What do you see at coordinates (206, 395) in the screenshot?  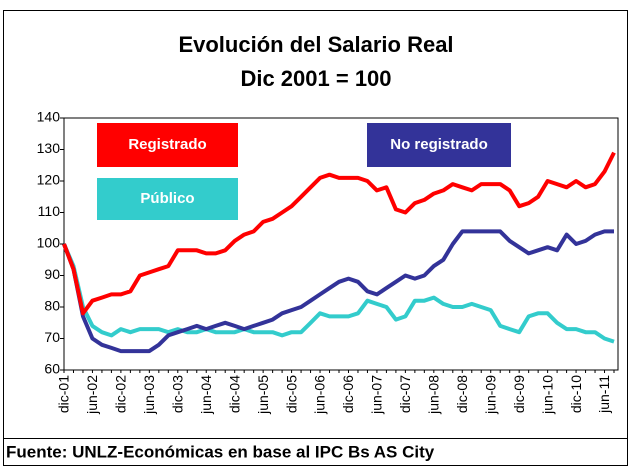 I see `x-tick-label: jun-04` at bounding box center [206, 395].